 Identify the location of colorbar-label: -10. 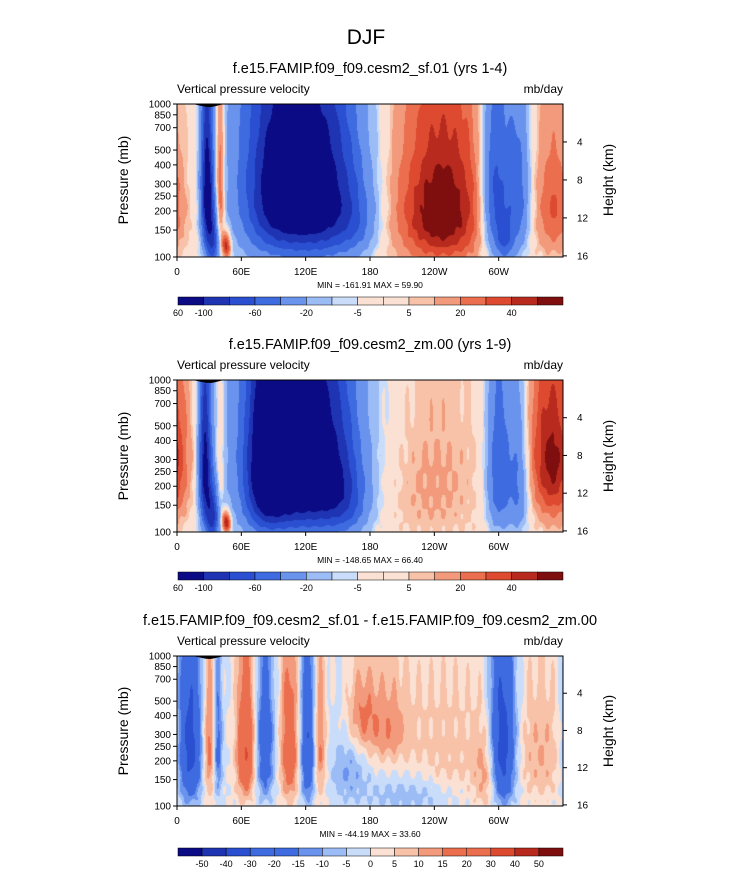
(322, 864).